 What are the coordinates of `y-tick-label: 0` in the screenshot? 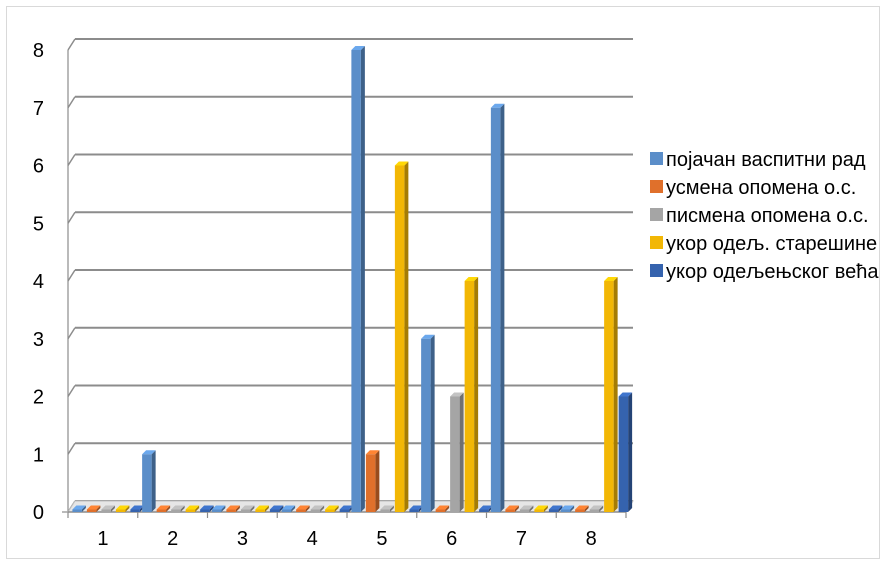 It's located at (38, 513).